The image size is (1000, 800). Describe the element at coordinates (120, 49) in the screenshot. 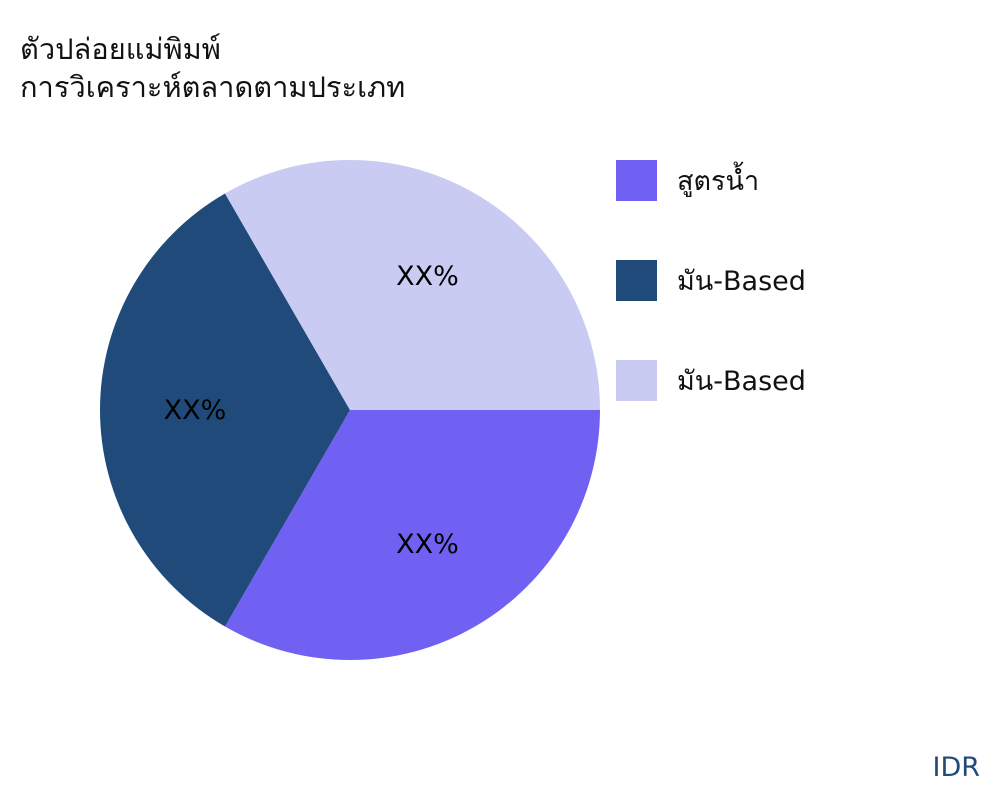

I see `title-line-1: ตัวปล่อยแม่พิมพ์` at that location.